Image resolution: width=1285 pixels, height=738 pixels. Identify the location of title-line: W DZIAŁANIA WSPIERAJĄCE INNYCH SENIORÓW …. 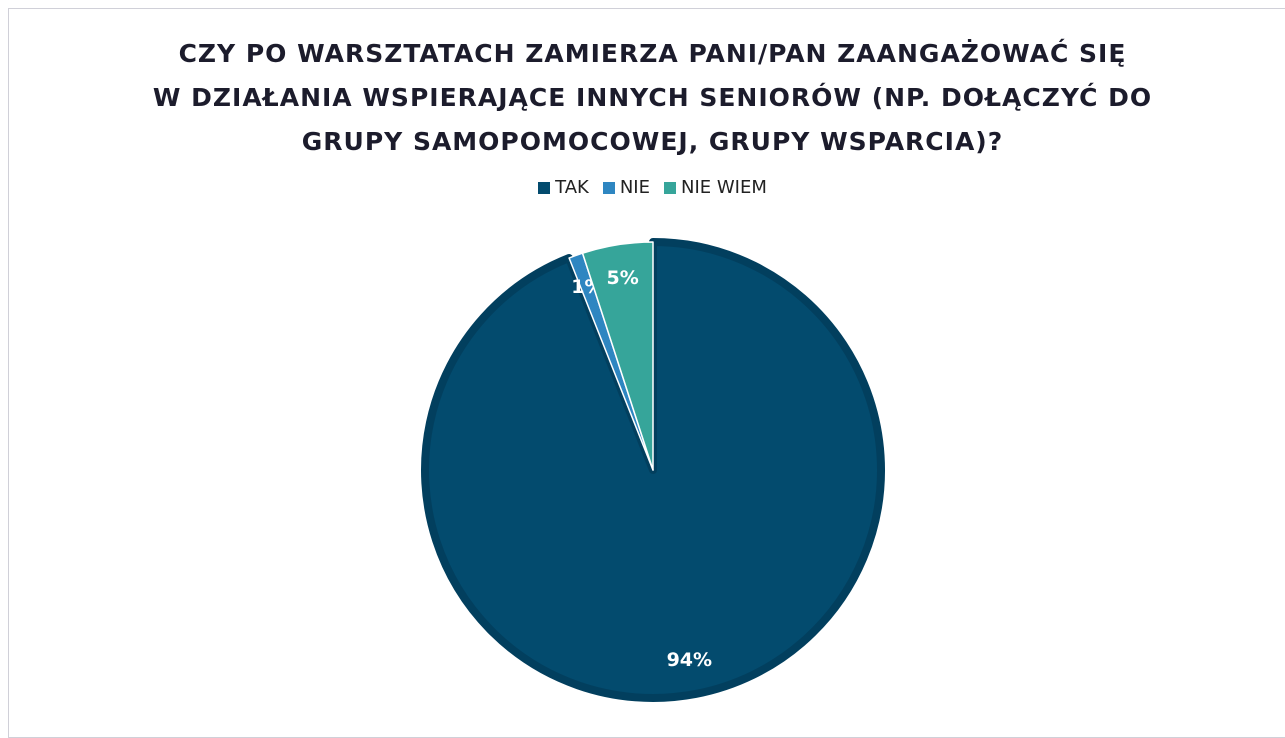
(652, 97).